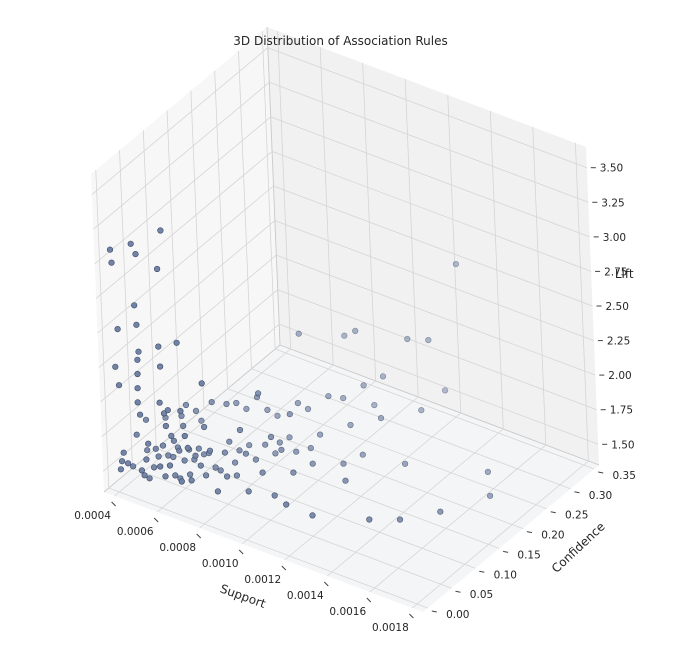 This screenshot has height=652, width=681. What do you see at coordinates (621, 411) in the screenshot?
I see `z-tick-label: 1.75` at bounding box center [621, 411].